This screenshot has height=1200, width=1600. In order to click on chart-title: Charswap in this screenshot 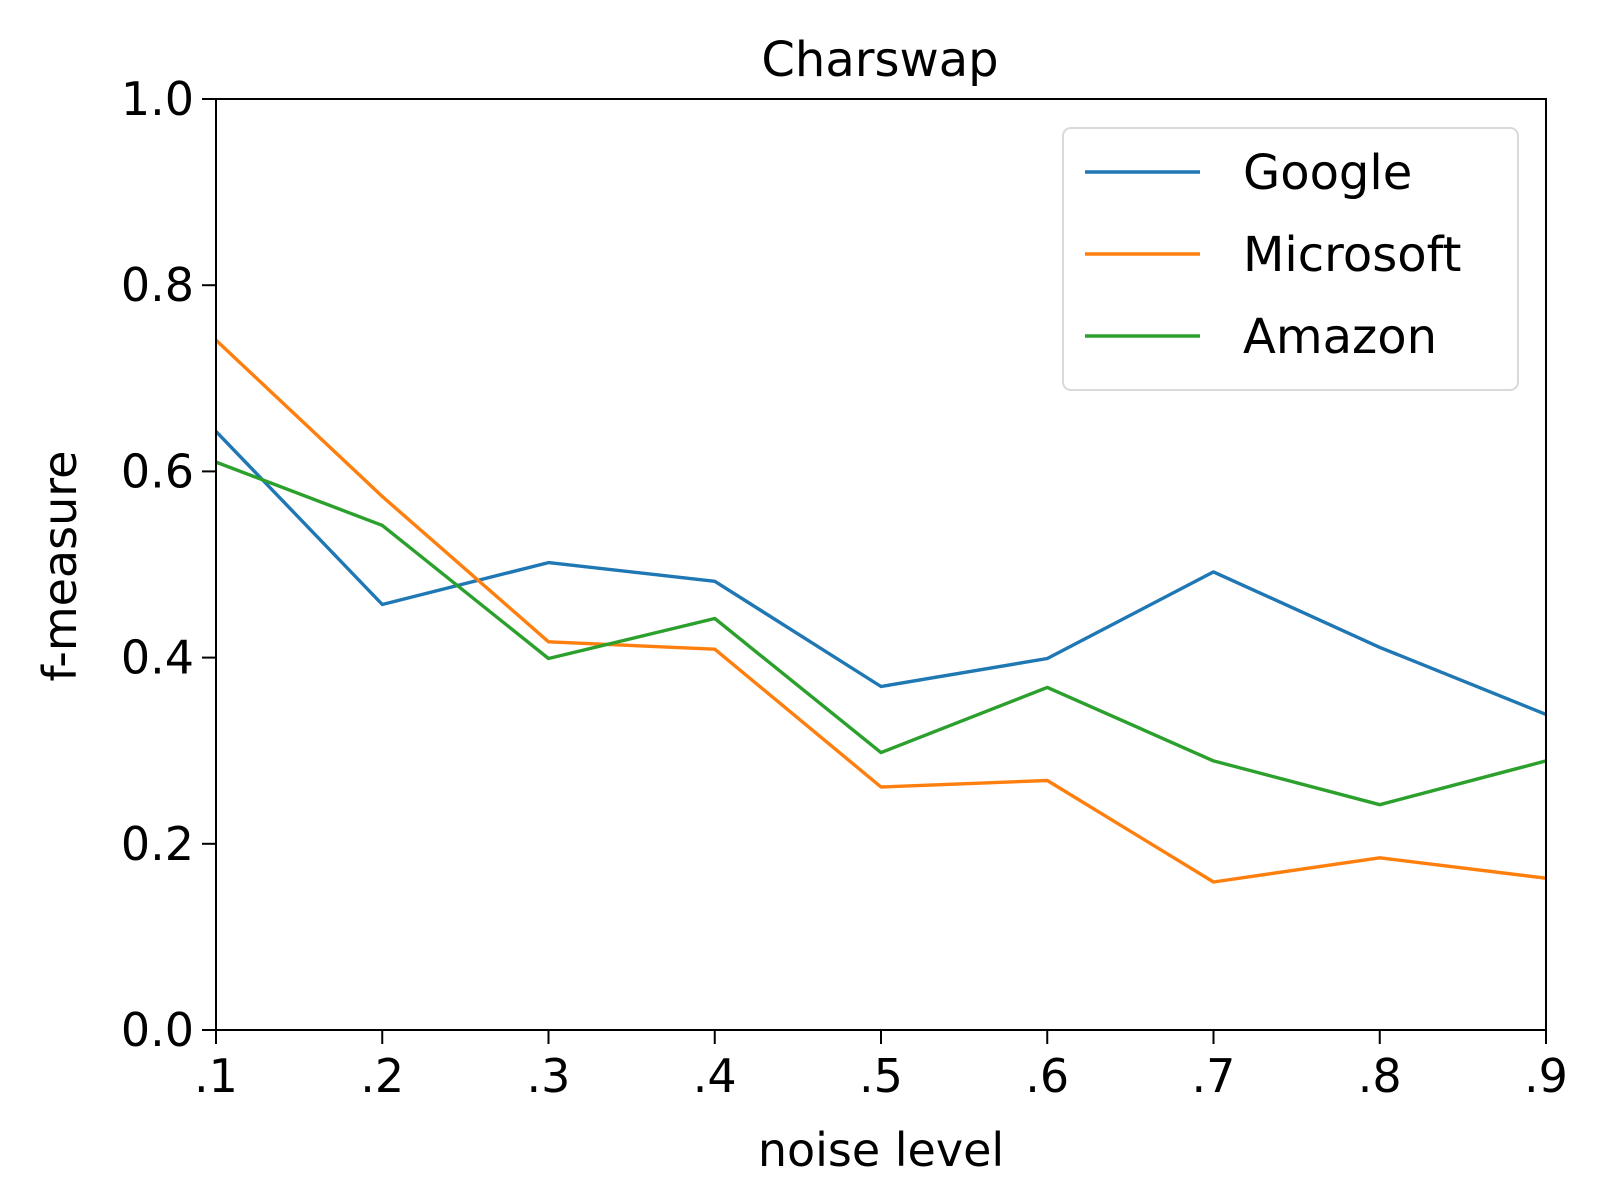, I will do `click(879, 60)`.